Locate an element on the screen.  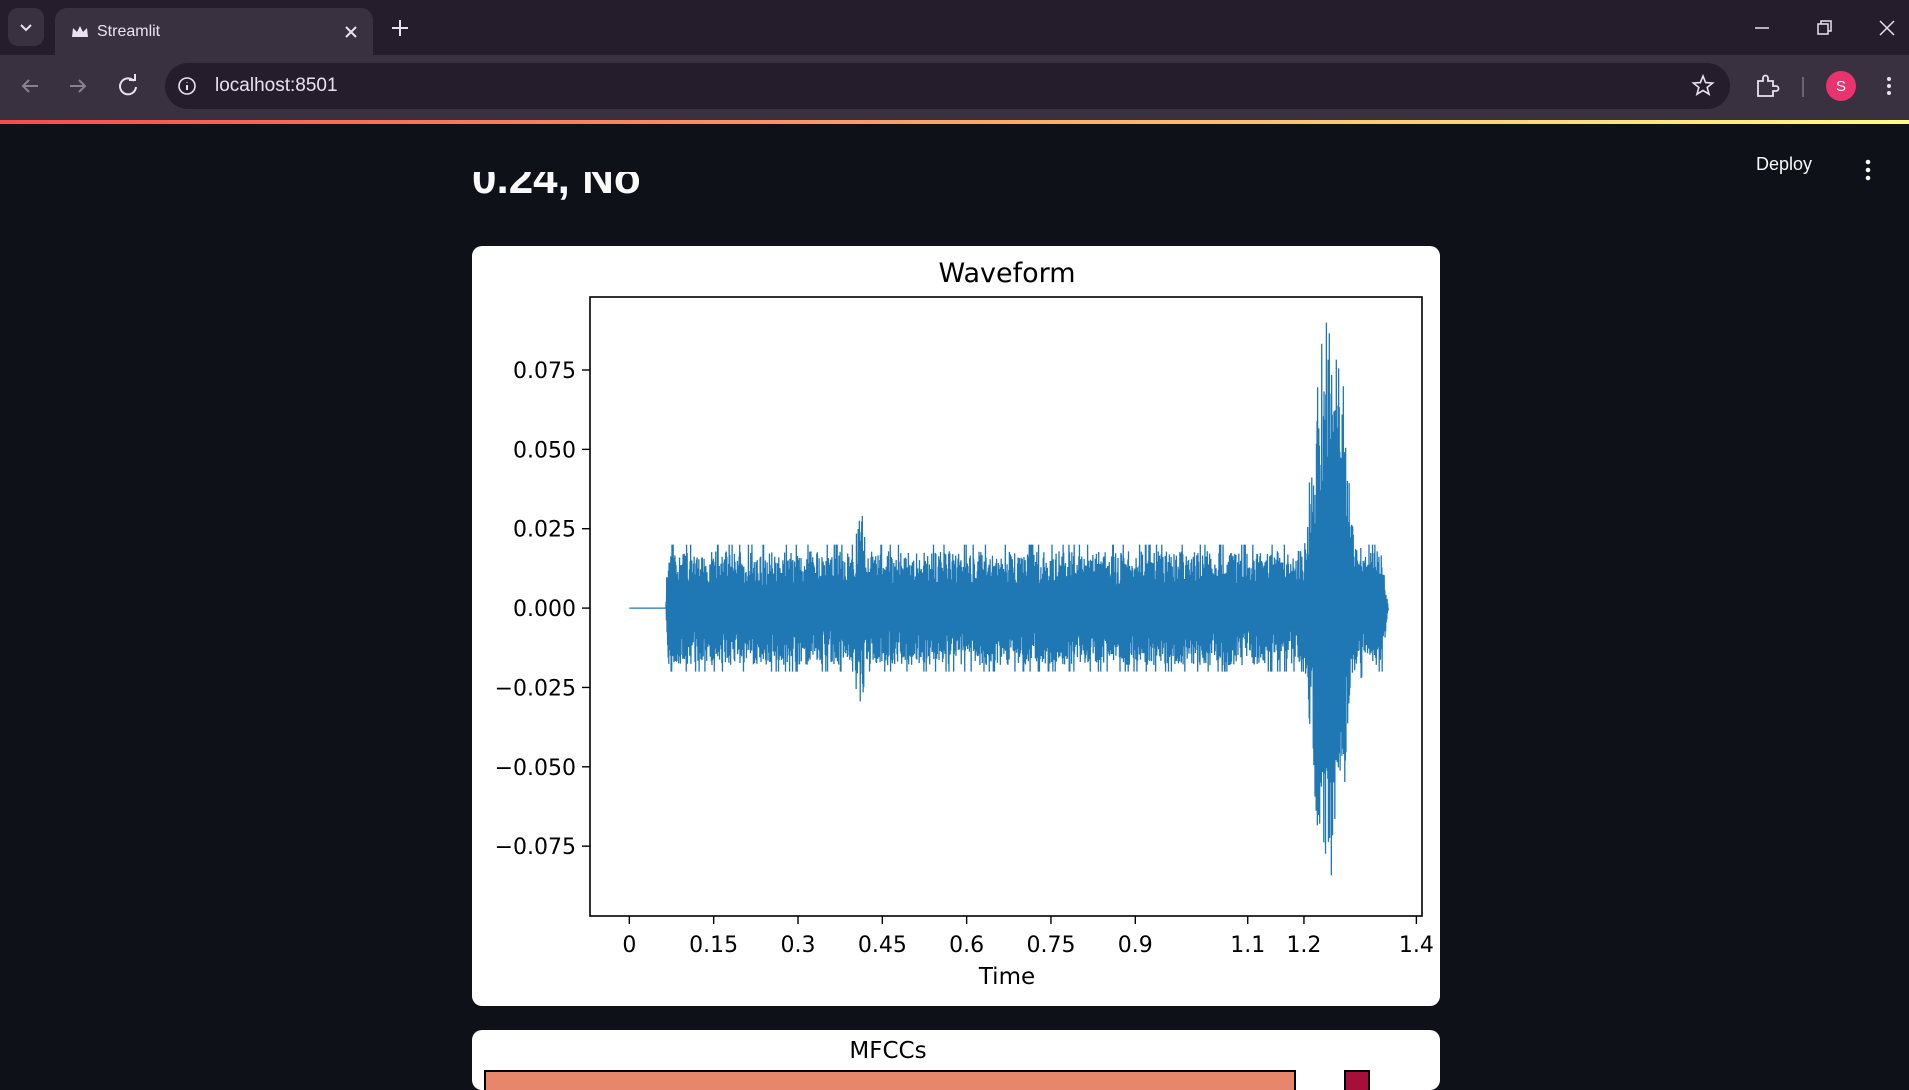
y-tick-label: 0.075 is located at coordinates (544, 371).